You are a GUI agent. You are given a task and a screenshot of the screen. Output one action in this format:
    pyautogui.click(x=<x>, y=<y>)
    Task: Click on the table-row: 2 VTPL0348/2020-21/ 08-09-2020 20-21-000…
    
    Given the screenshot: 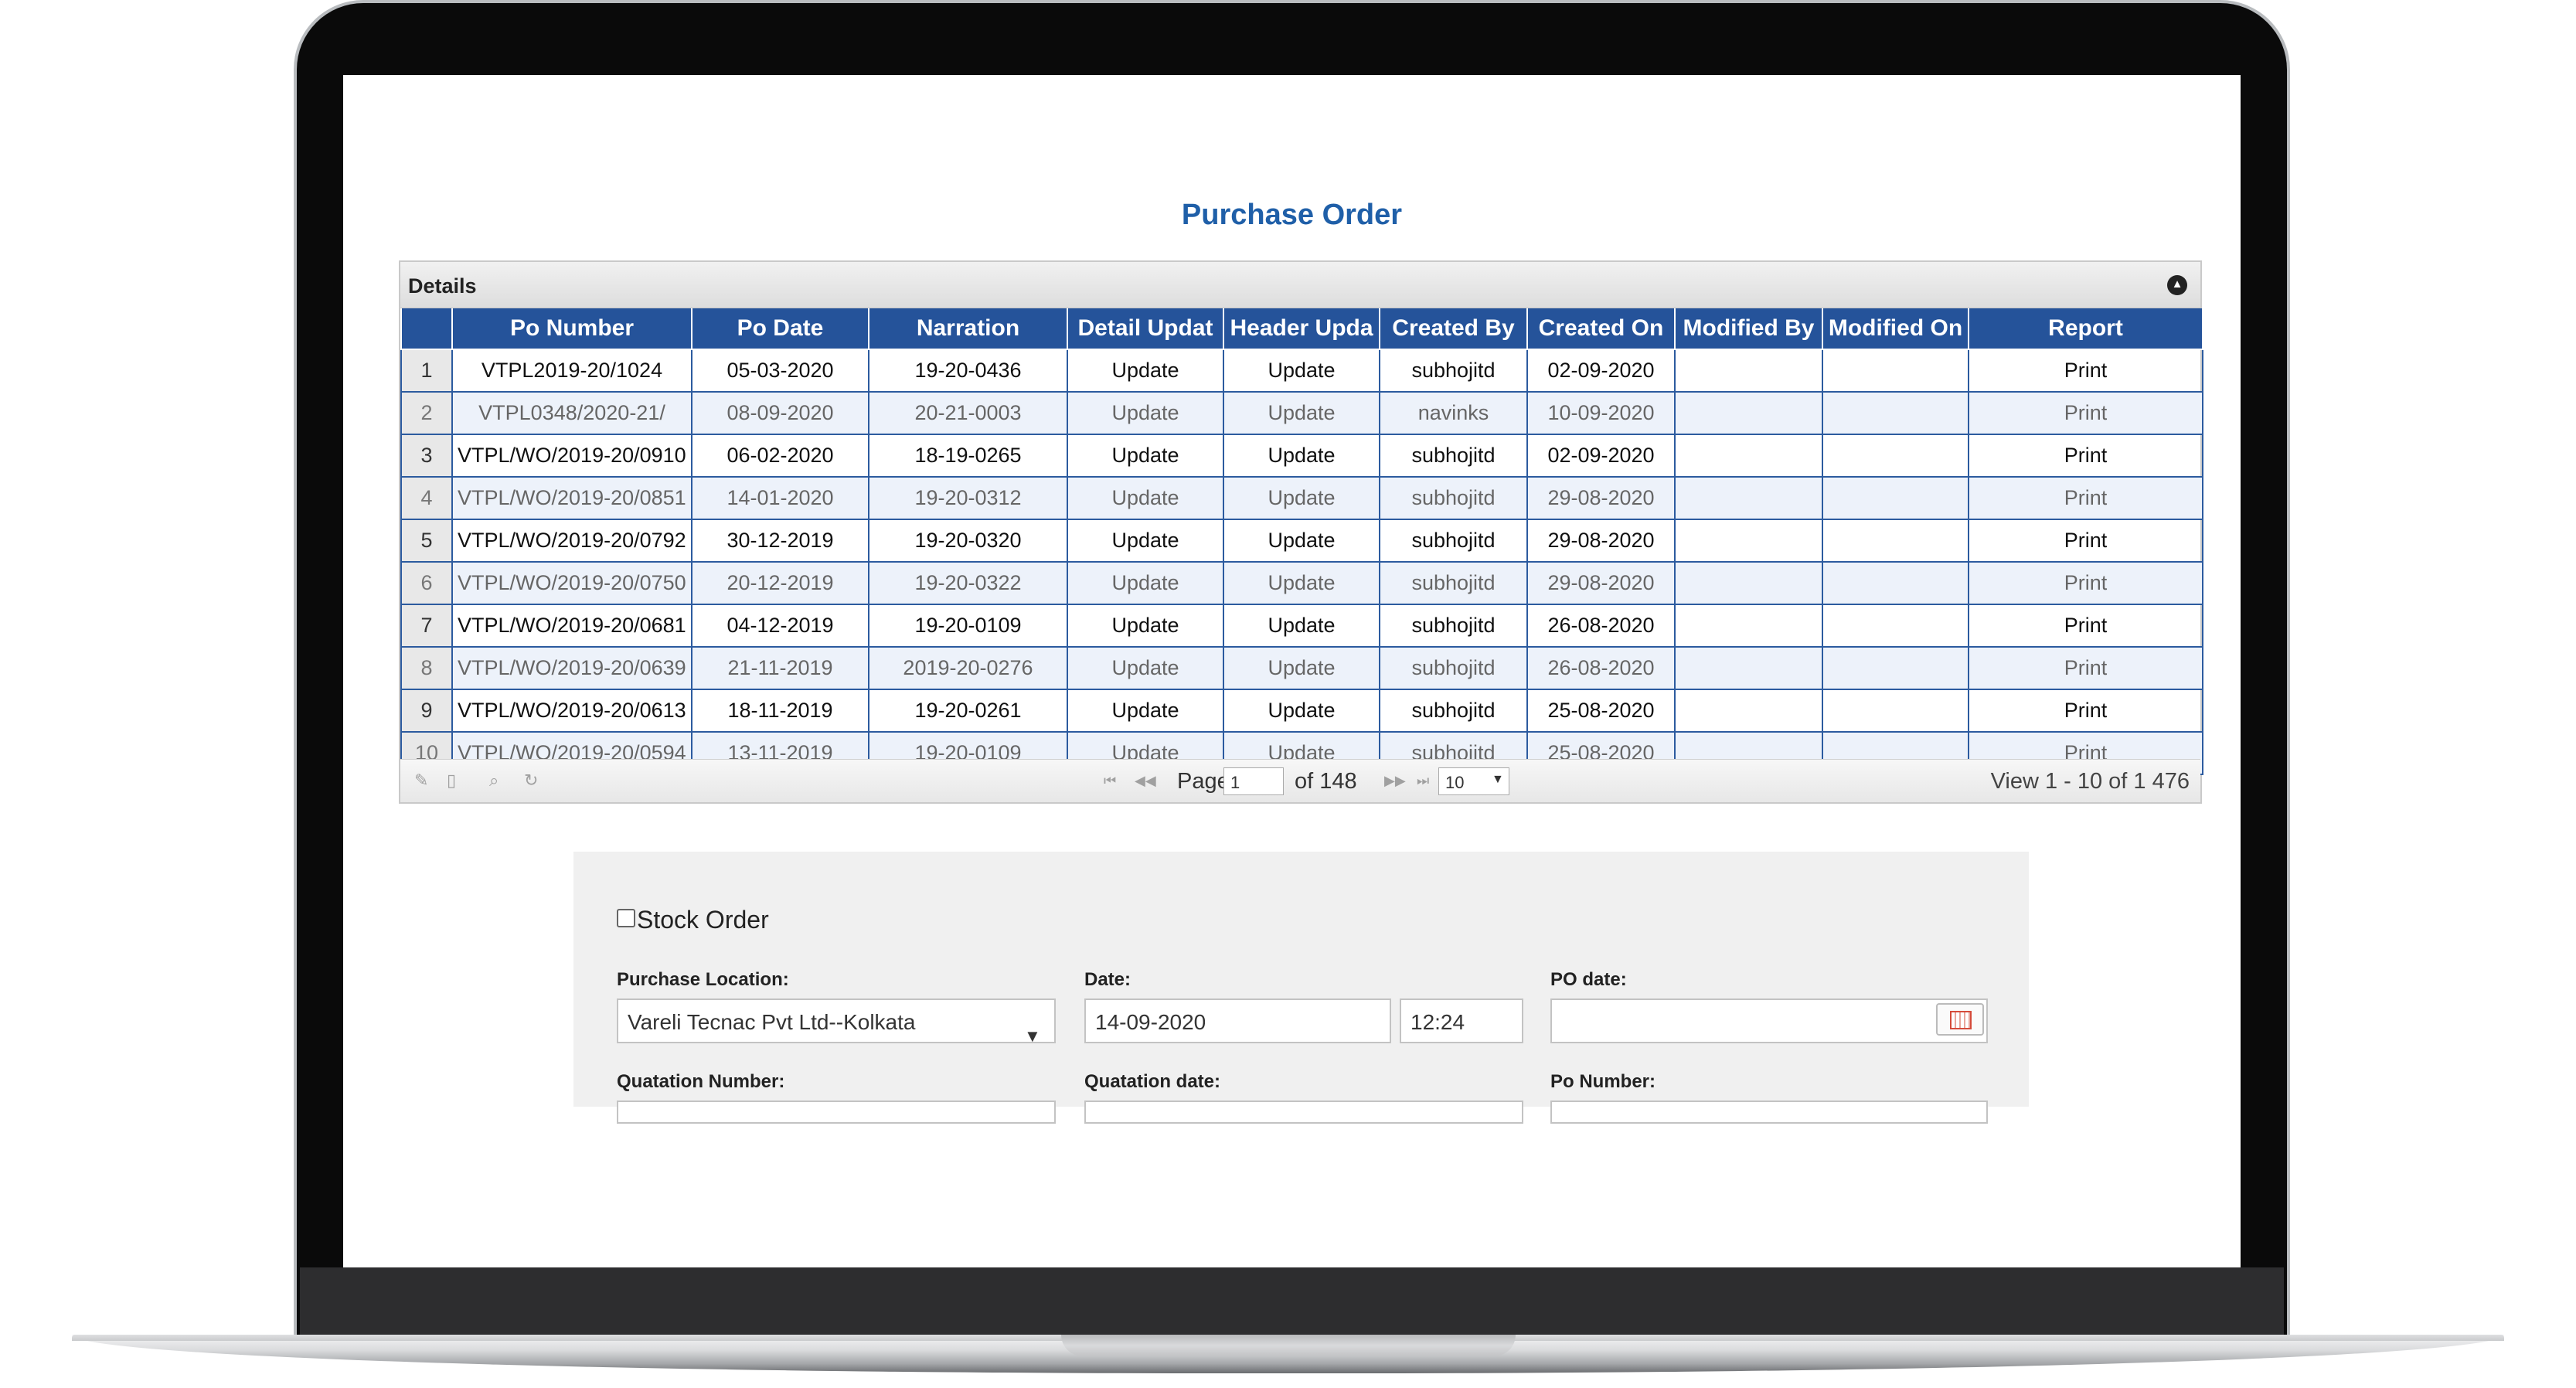 What is the action you would take?
    pyautogui.click(x=1301, y=413)
    